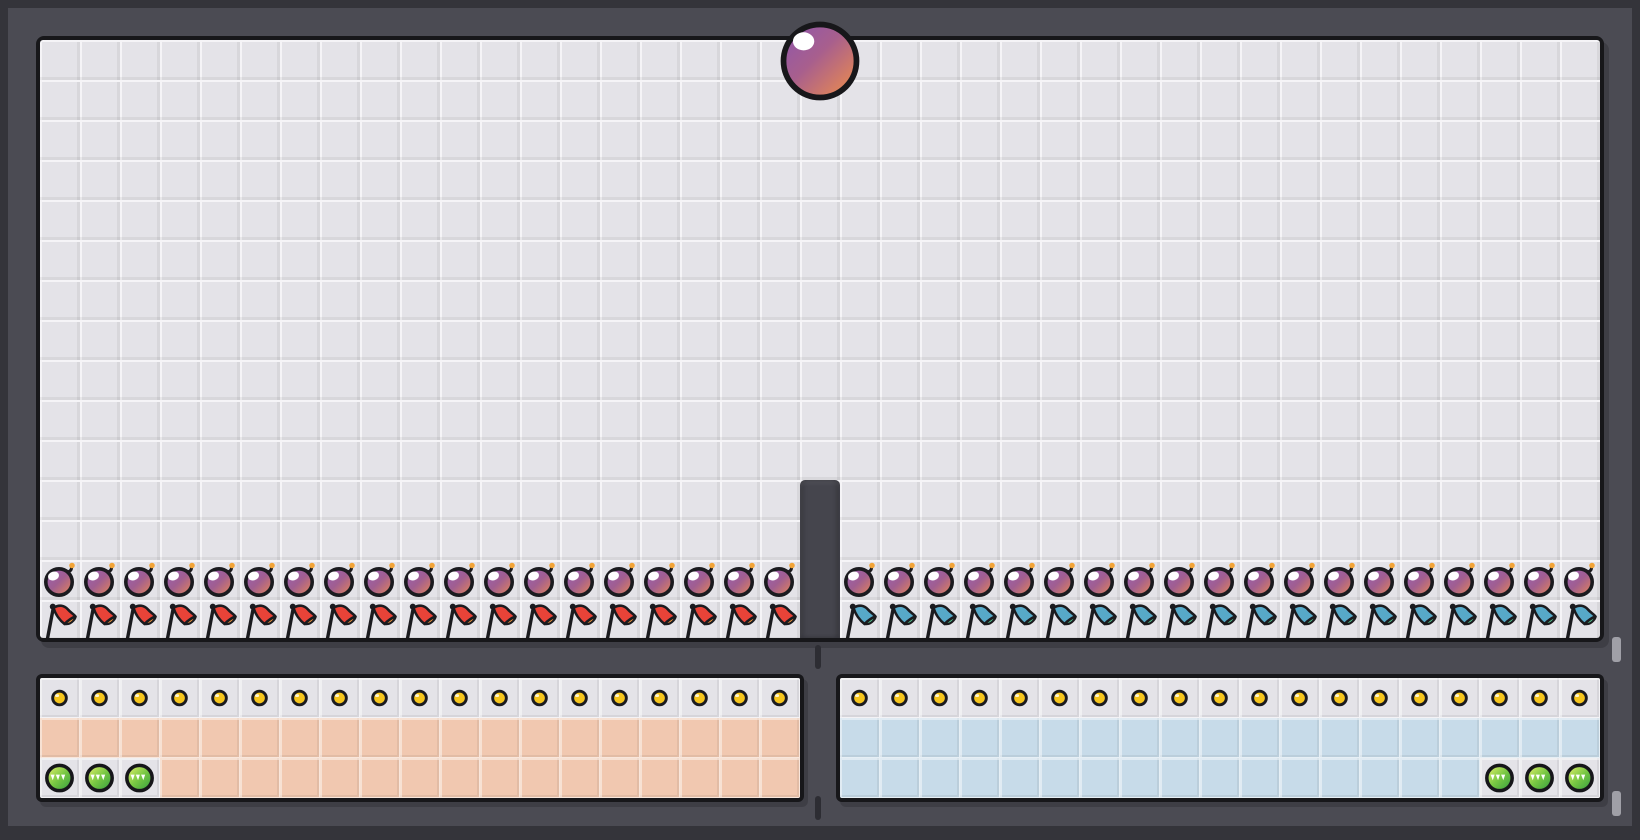  I want to click on multiball-icon, so click(139, 778).